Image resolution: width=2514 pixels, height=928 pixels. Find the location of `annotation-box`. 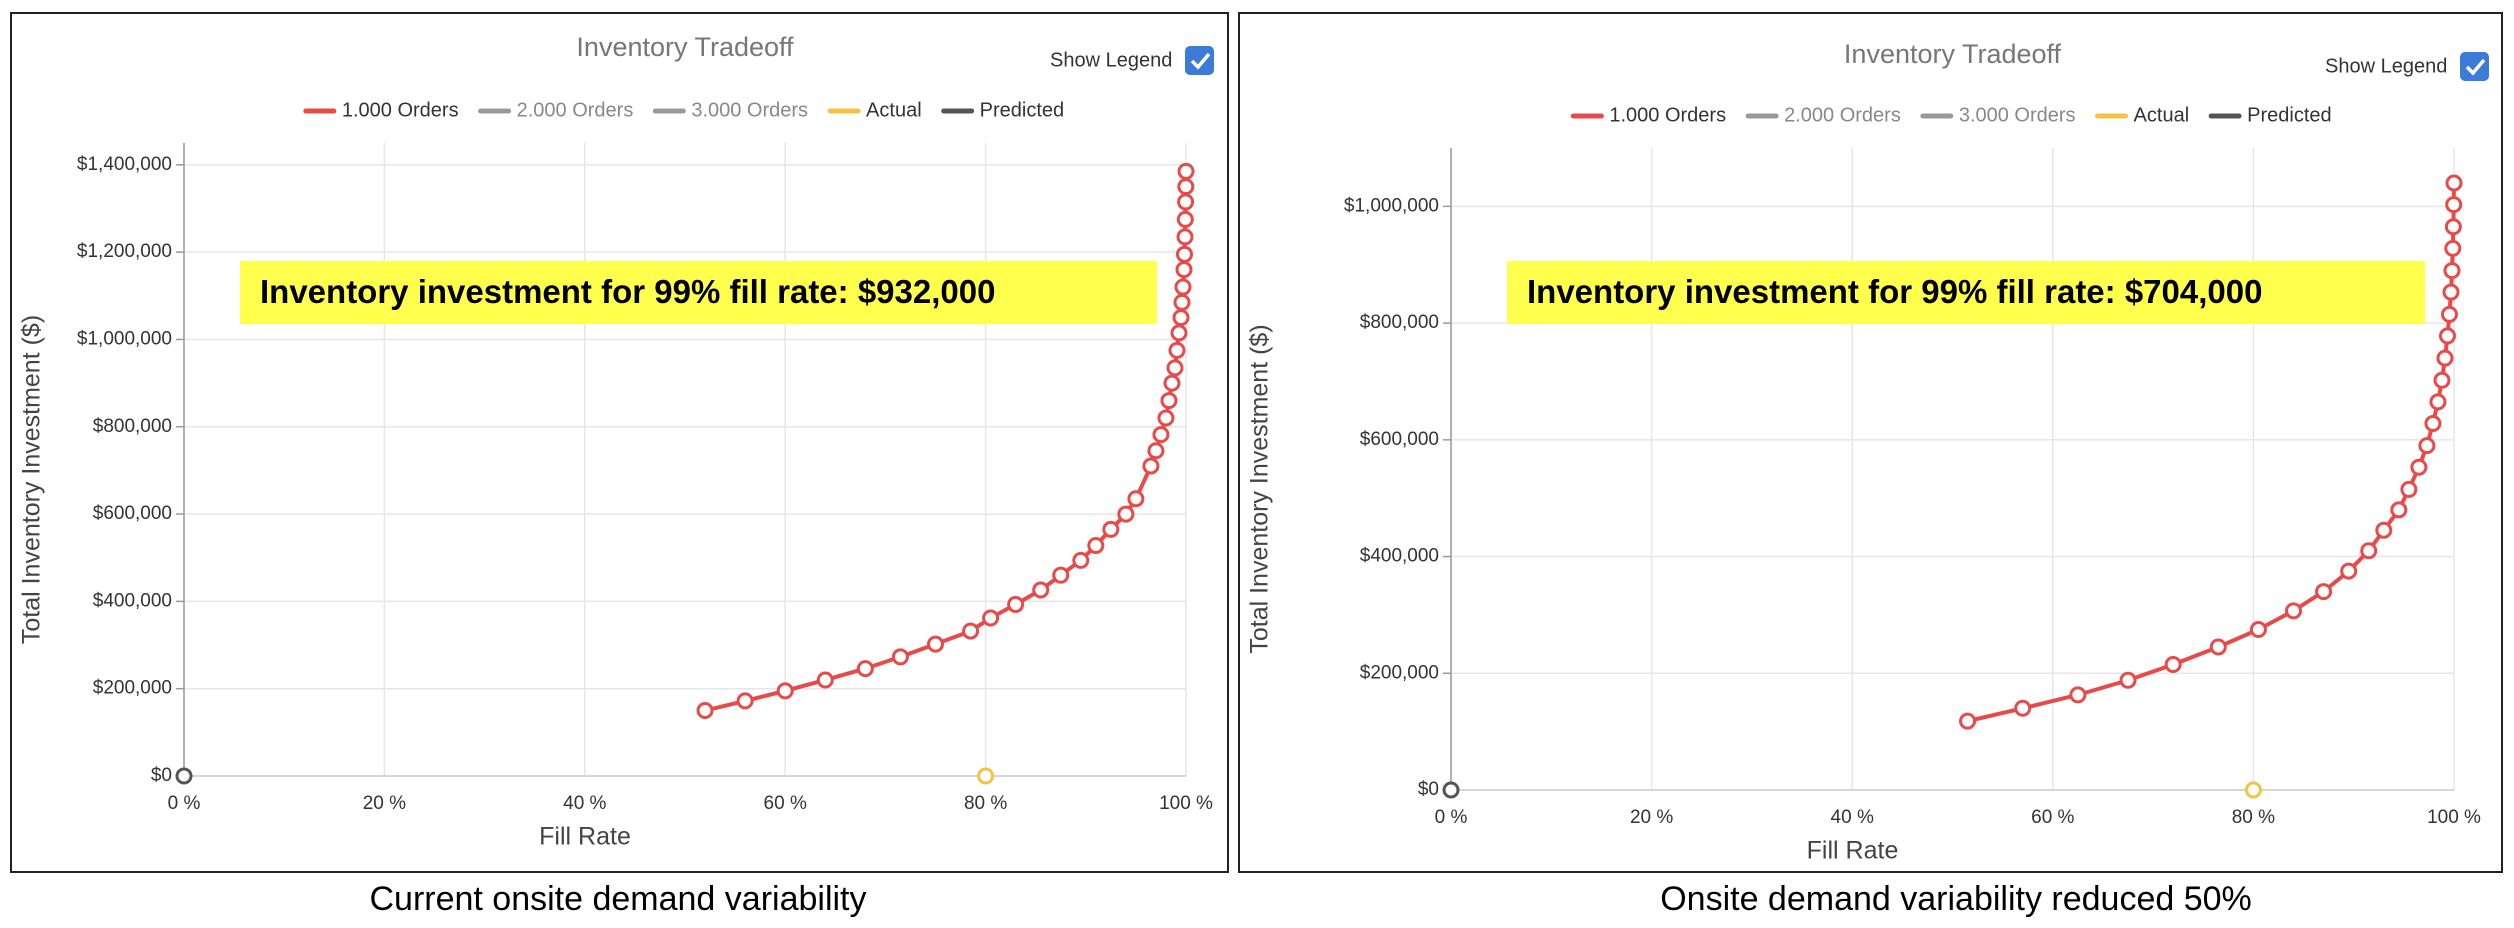

annotation-box is located at coordinates (1966, 292).